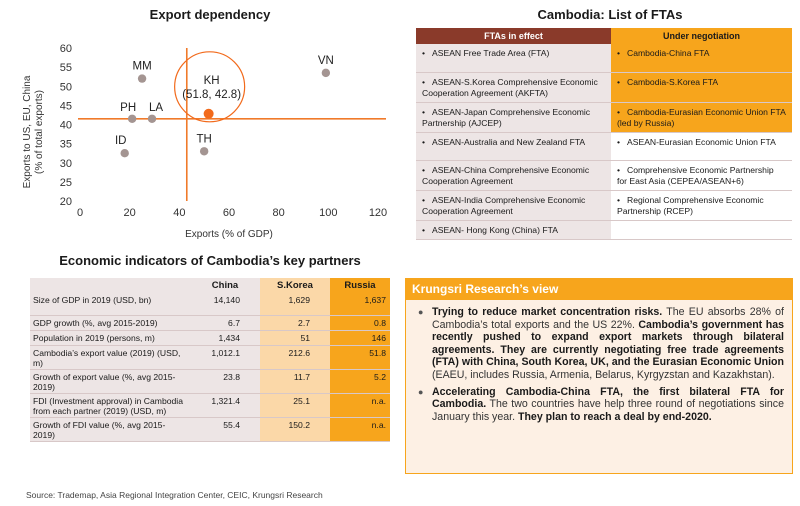  I want to click on econ-cell-russia: 146, so click(360, 338).